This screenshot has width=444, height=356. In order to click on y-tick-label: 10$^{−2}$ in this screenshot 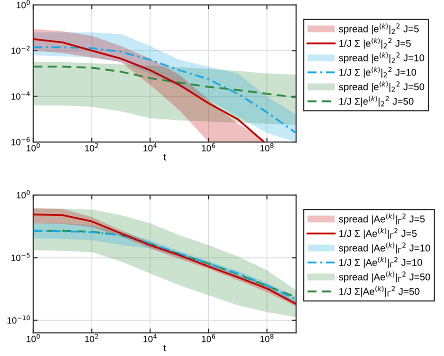, I will do `click(20, 50)`.